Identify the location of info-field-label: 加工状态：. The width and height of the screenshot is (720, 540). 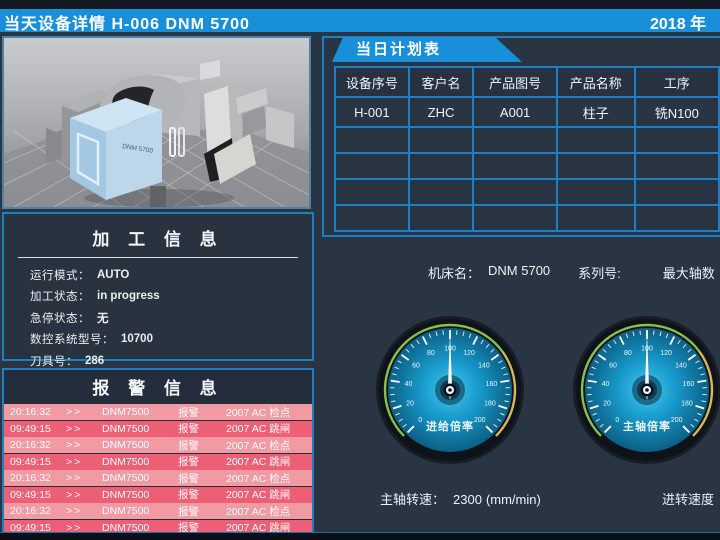
(60, 297).